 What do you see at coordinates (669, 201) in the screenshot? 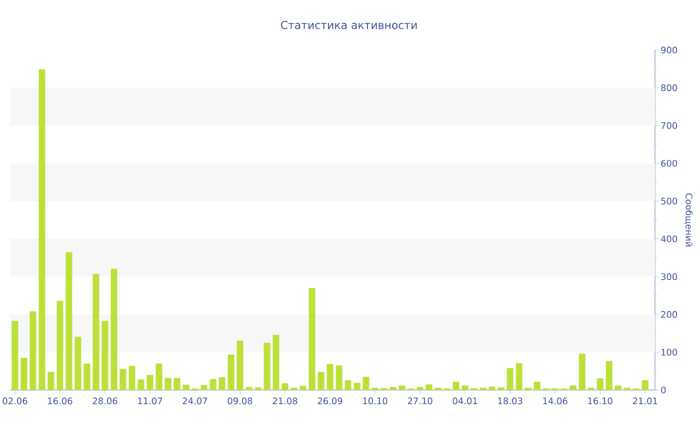
I see `y-tick-label: 500` at bounding box center [669, 201].